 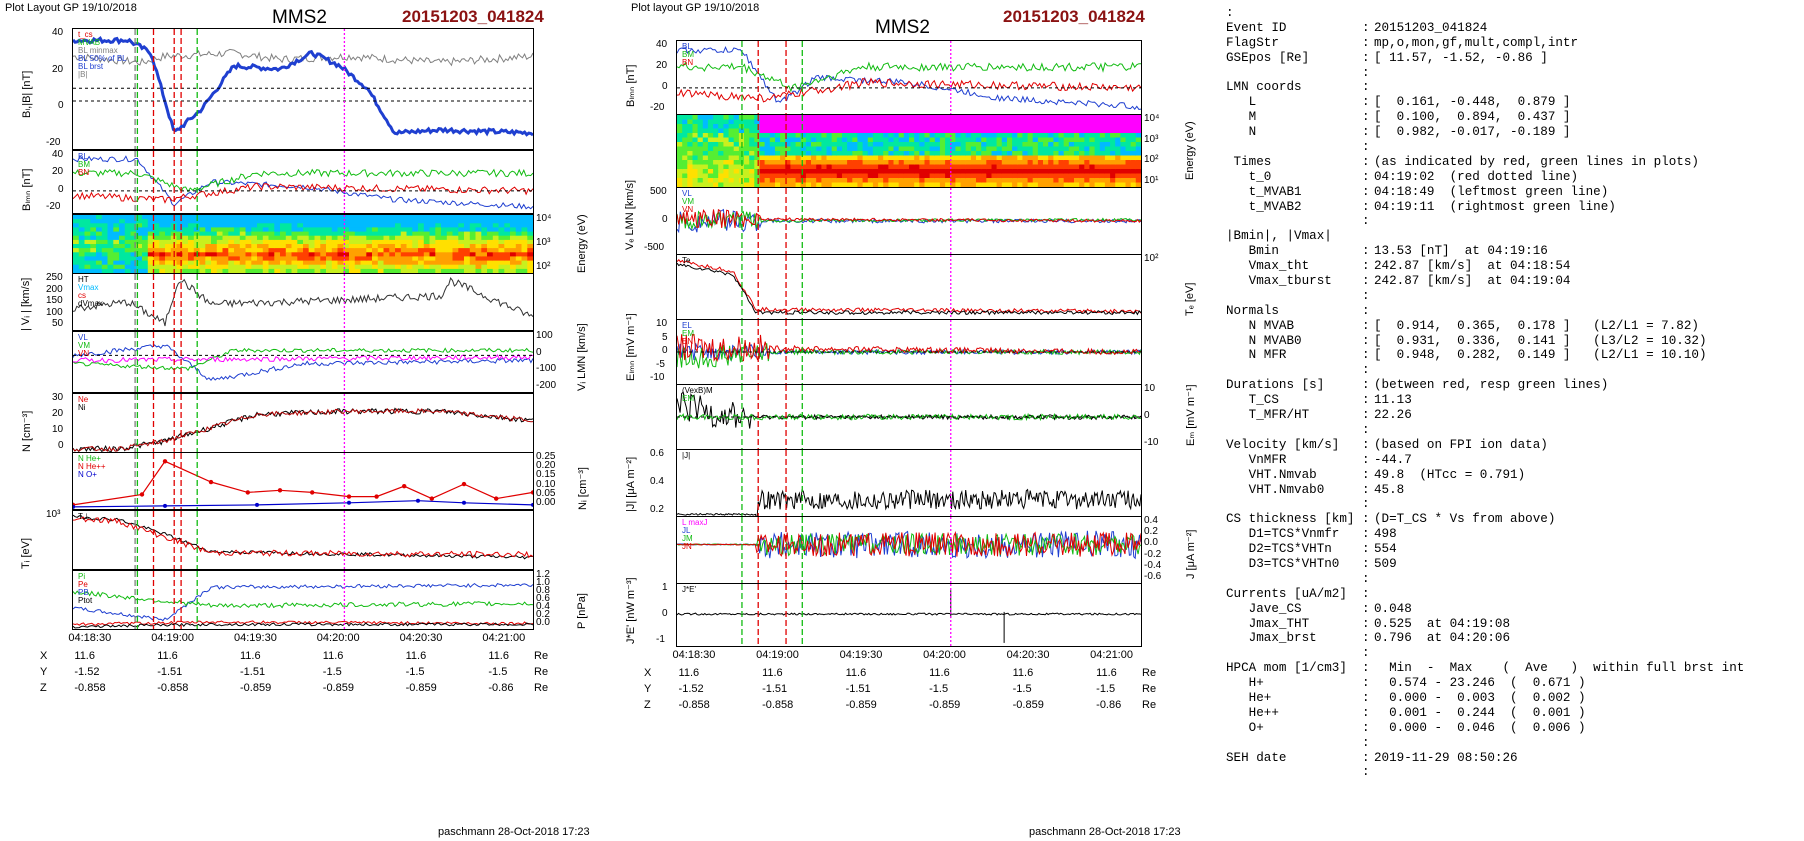 What do you see at coordinates (170, 672) in the screenshot?
I see `left-pos-value: -1.51` at bounding box center [170, 672].